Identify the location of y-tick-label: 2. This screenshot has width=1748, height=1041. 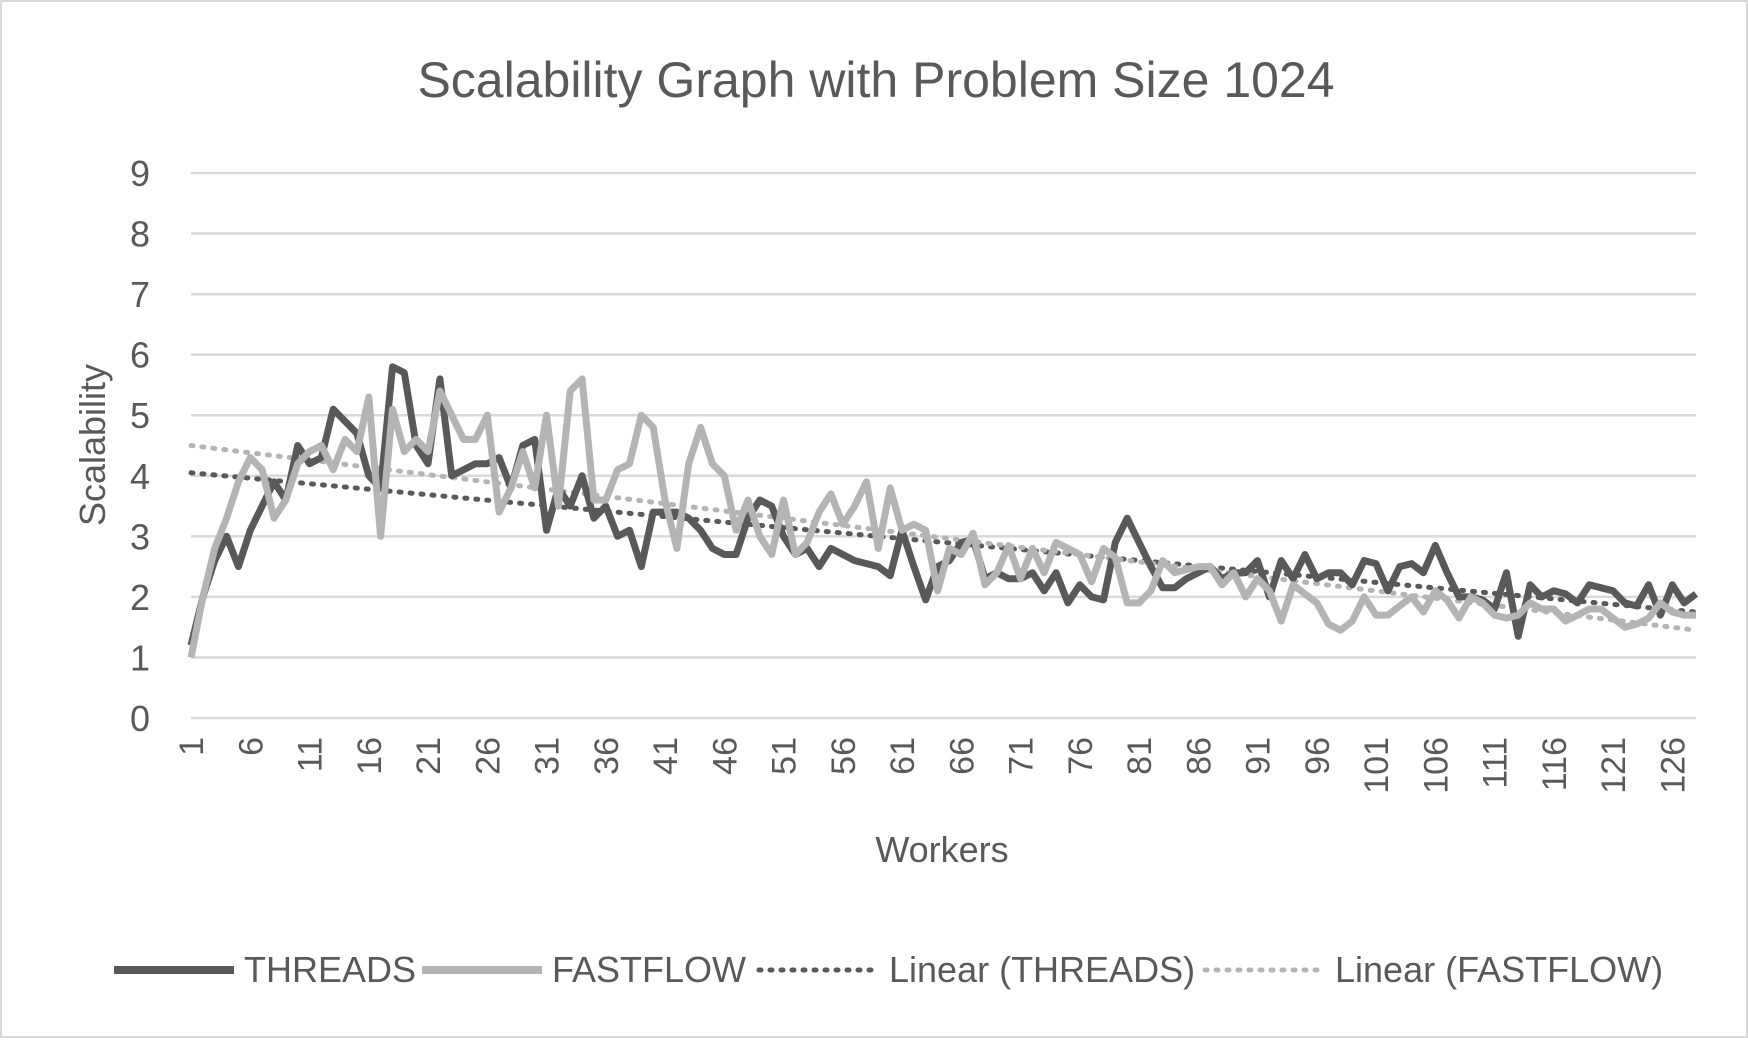
(140, 597).